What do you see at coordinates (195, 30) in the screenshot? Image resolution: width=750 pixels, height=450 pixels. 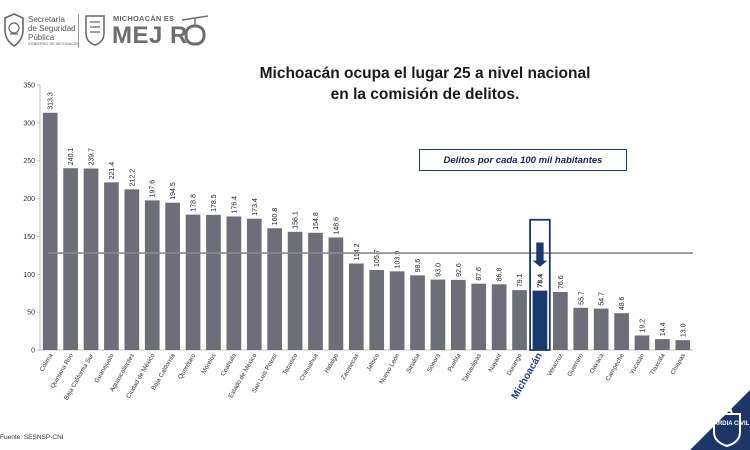 I see `cable-car-icon` at bounding box center [195, 30].